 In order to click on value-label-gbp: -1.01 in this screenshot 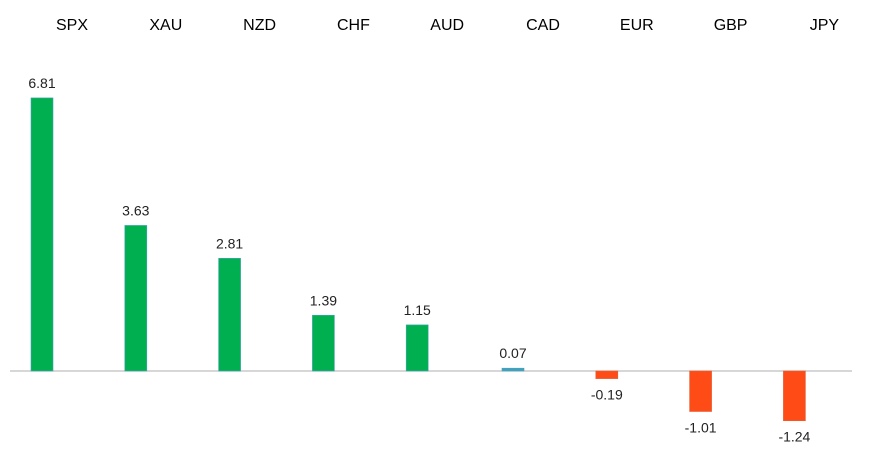, I will do `click(701, 428)`.